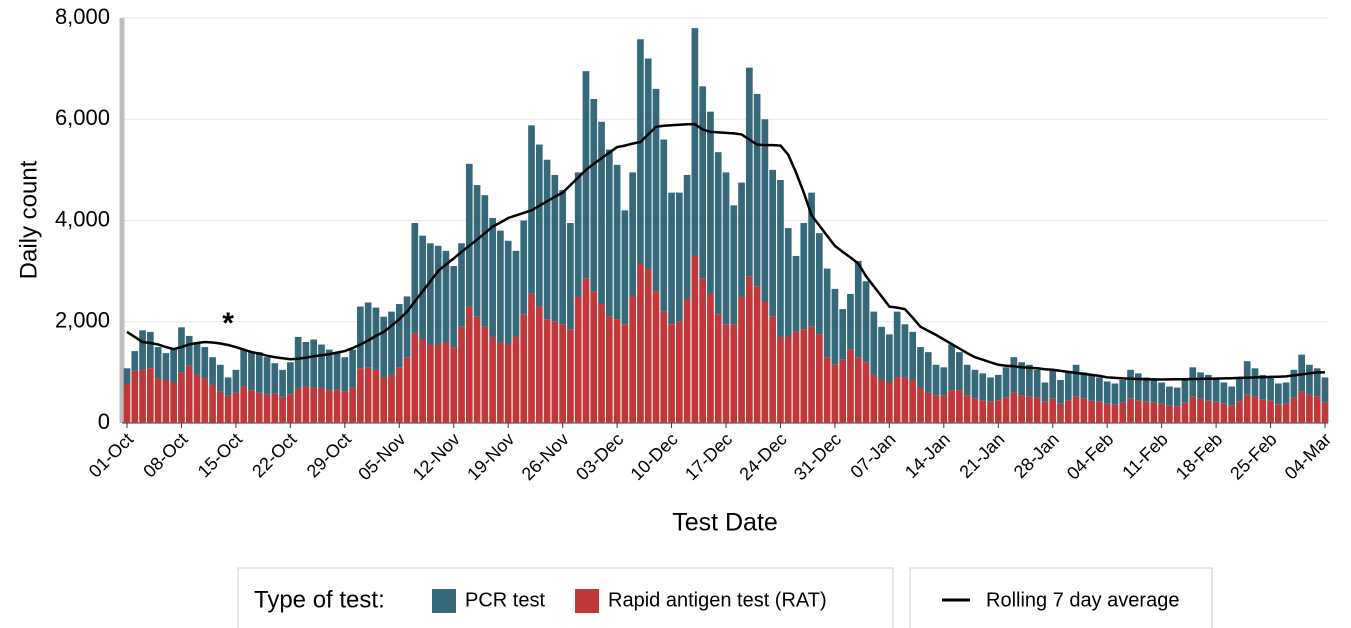  I want to click on y-tick-label: 8,000, so click(82, 16).